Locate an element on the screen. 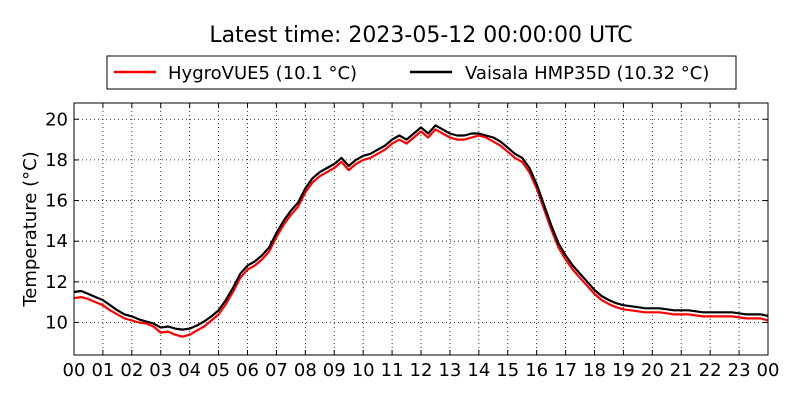 The width and height of the screenshot is (800, 405). x-tick-label: 01 is located at coordinates (102, 370).